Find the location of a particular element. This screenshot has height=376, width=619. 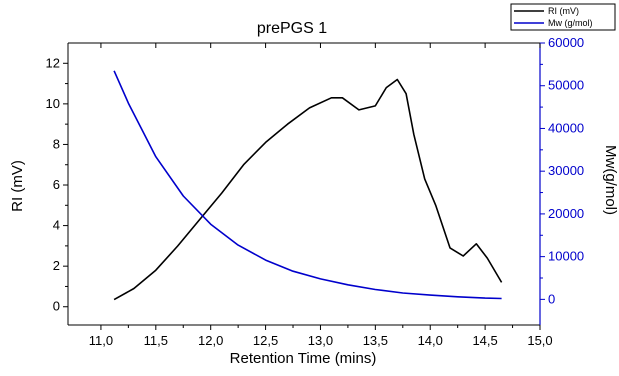

chart-title: prePGS 1 is located at coordinates (292, 28).